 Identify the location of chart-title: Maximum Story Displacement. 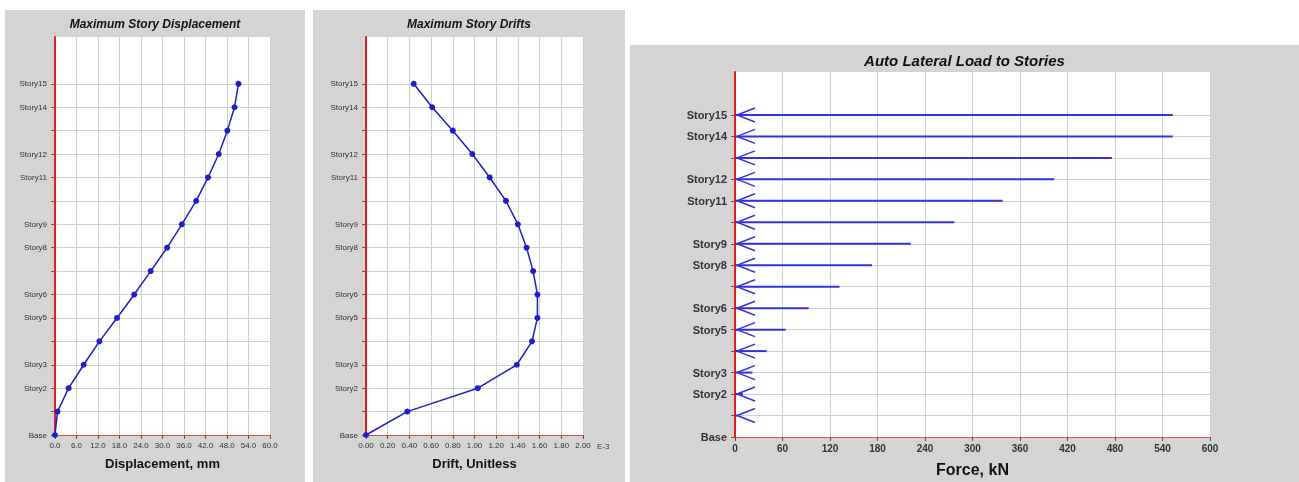
(155, 24).